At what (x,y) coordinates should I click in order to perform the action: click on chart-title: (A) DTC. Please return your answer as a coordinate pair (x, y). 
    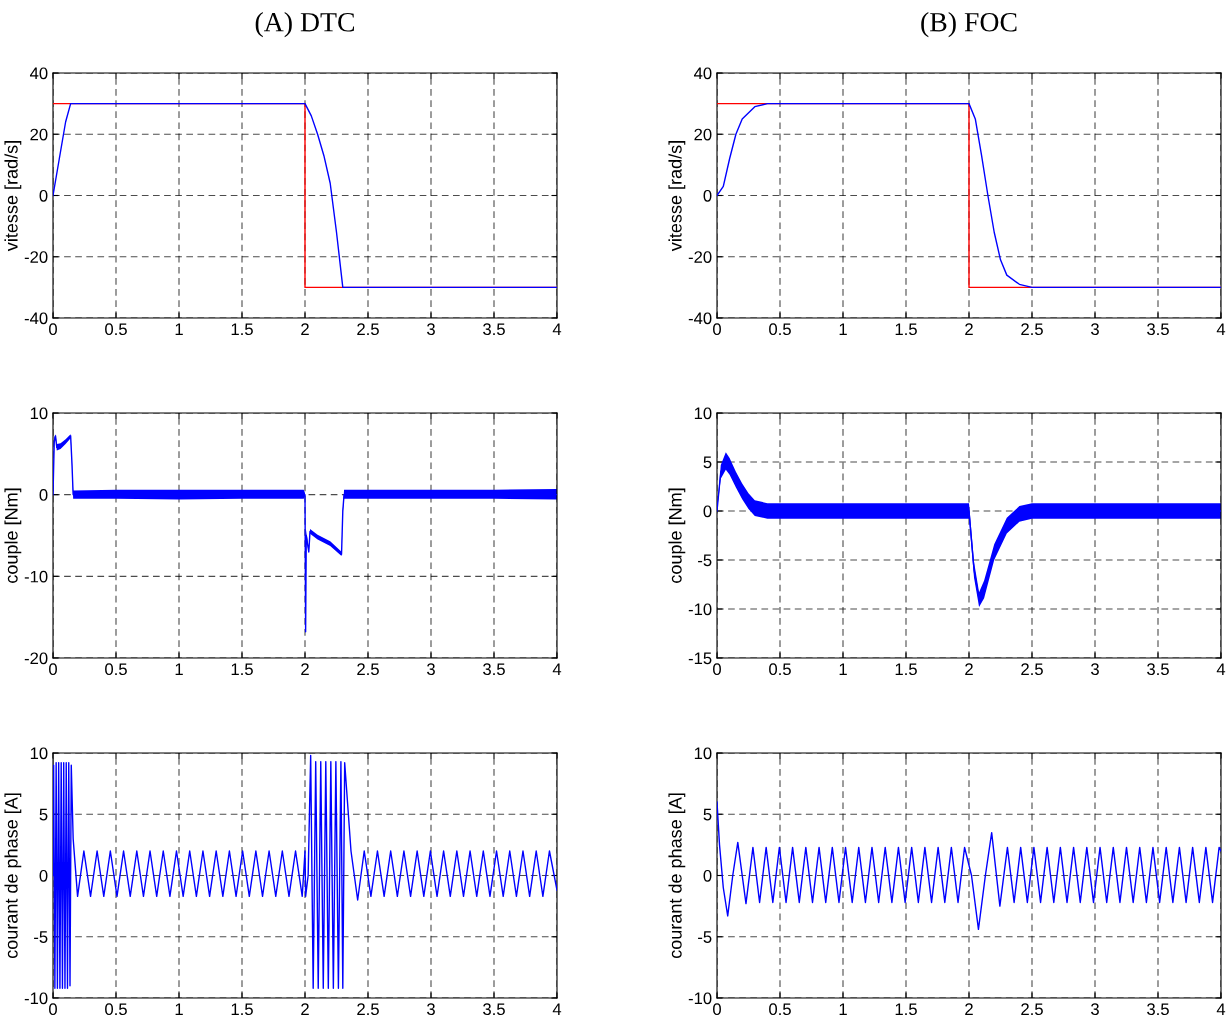
    Looking at the image, I should click on (304, 25).